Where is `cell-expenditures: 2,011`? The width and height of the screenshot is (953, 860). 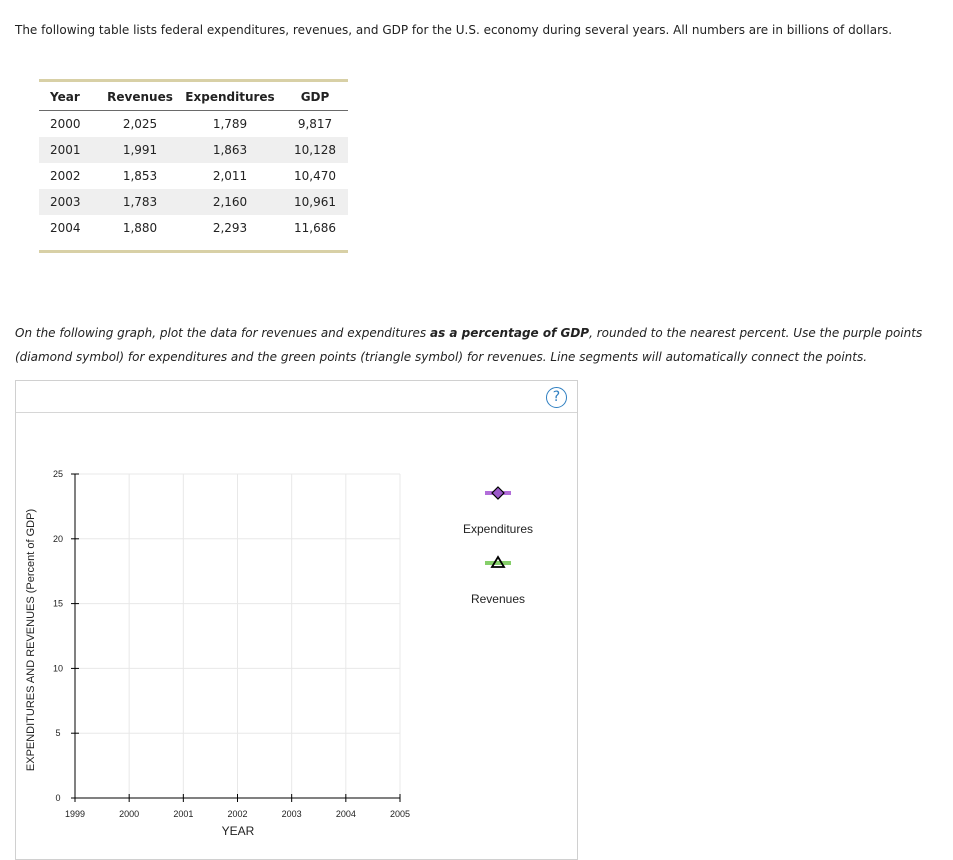 cell-expenditures: 2,011 is located at coordinates (230, 176).